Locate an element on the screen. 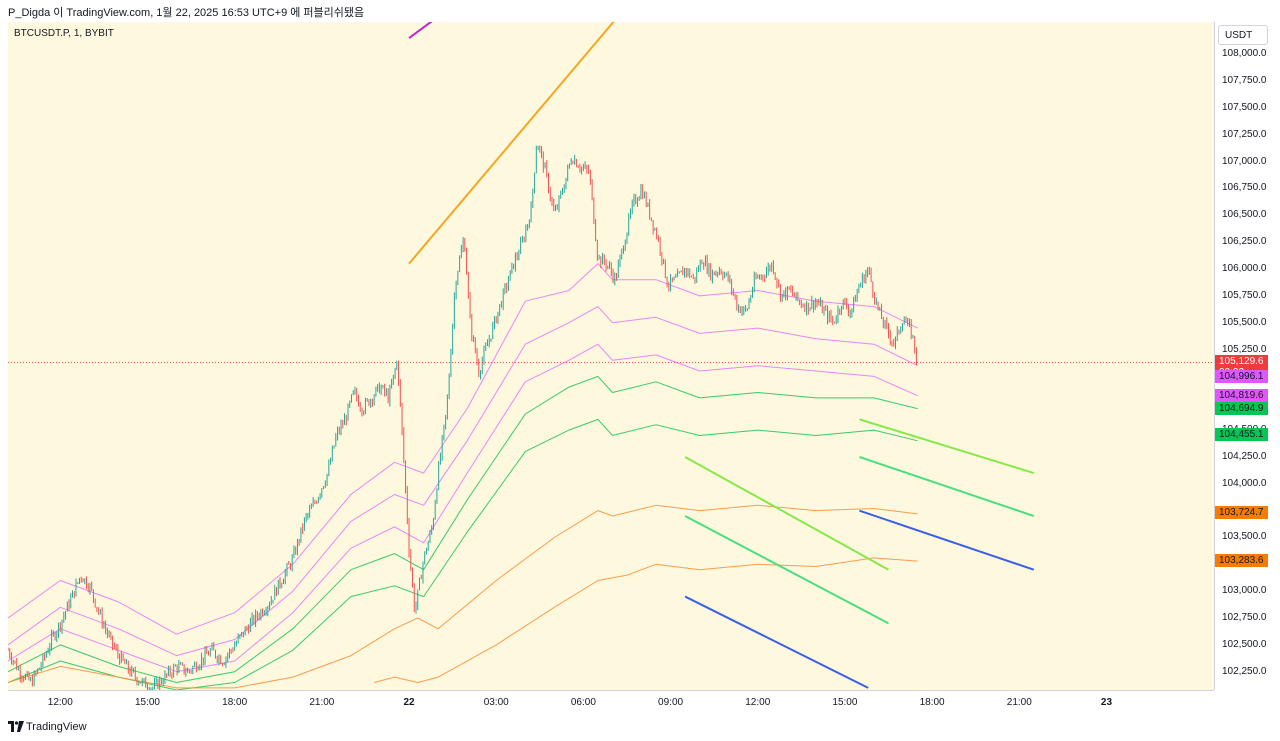 The height and width of the screenshot is (741, 1280). price-tick-label: 107,000.0 is located at coordinates (1244, 161).